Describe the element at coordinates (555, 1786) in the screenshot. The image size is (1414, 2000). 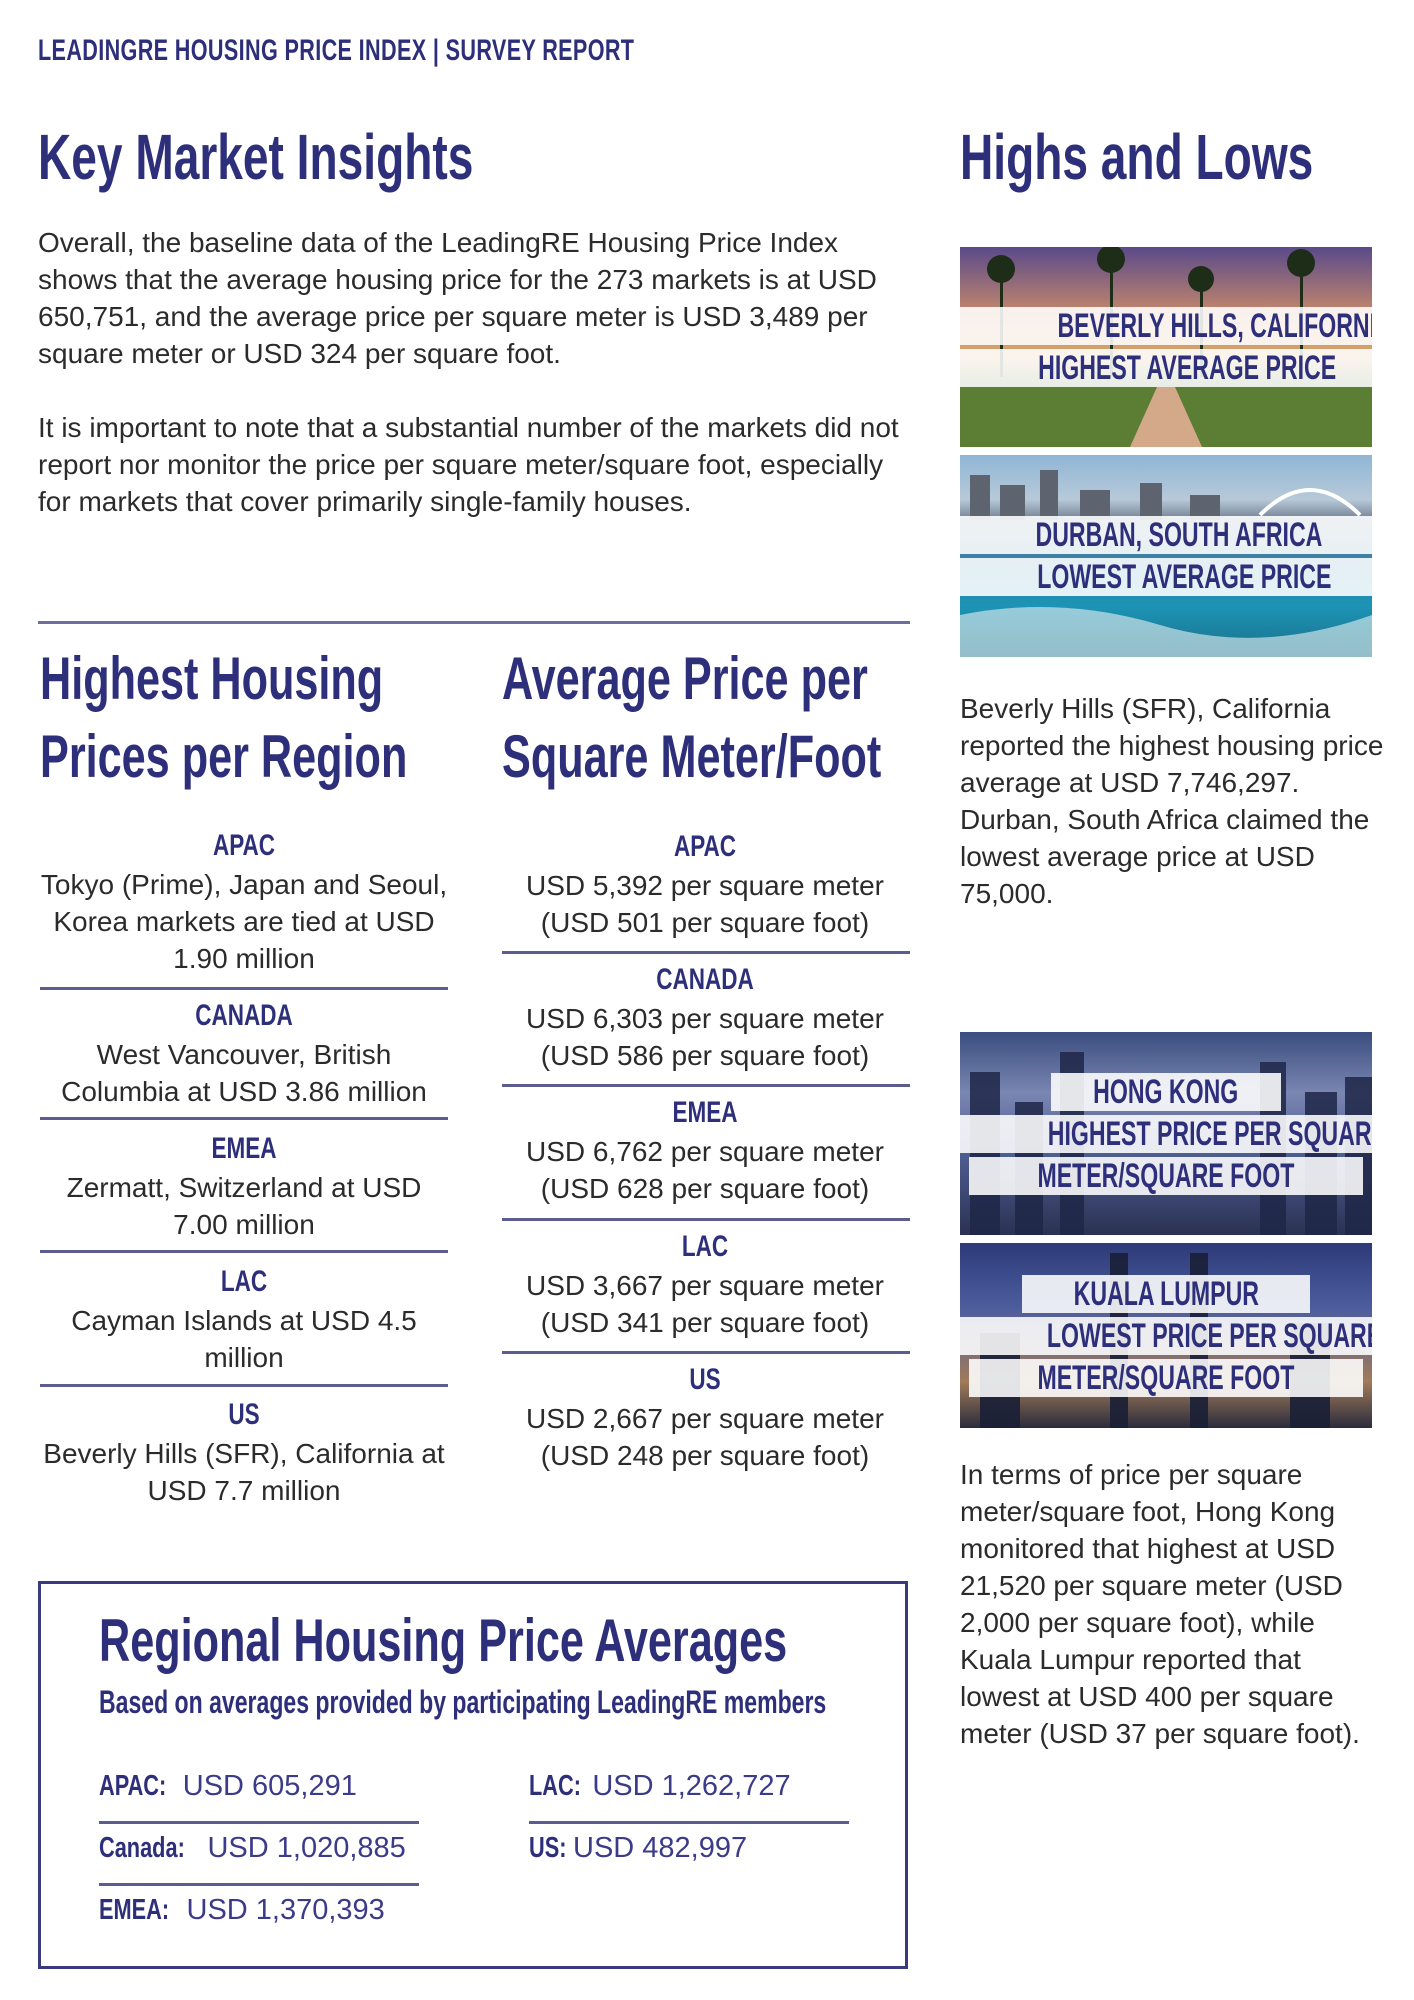
I see `avg-label: LAC:` at that location.